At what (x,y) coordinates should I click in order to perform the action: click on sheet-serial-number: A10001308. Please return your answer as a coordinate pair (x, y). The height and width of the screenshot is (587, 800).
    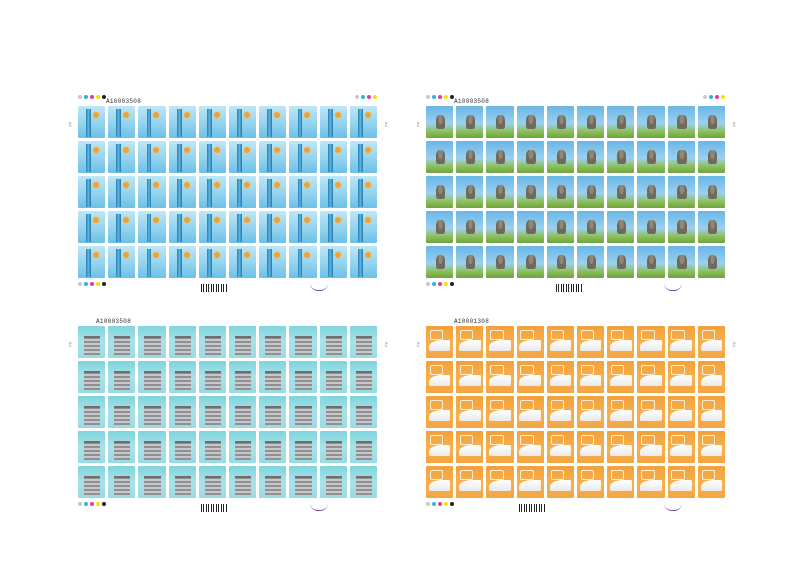
    Looking at the image, I should click on (472, 321).